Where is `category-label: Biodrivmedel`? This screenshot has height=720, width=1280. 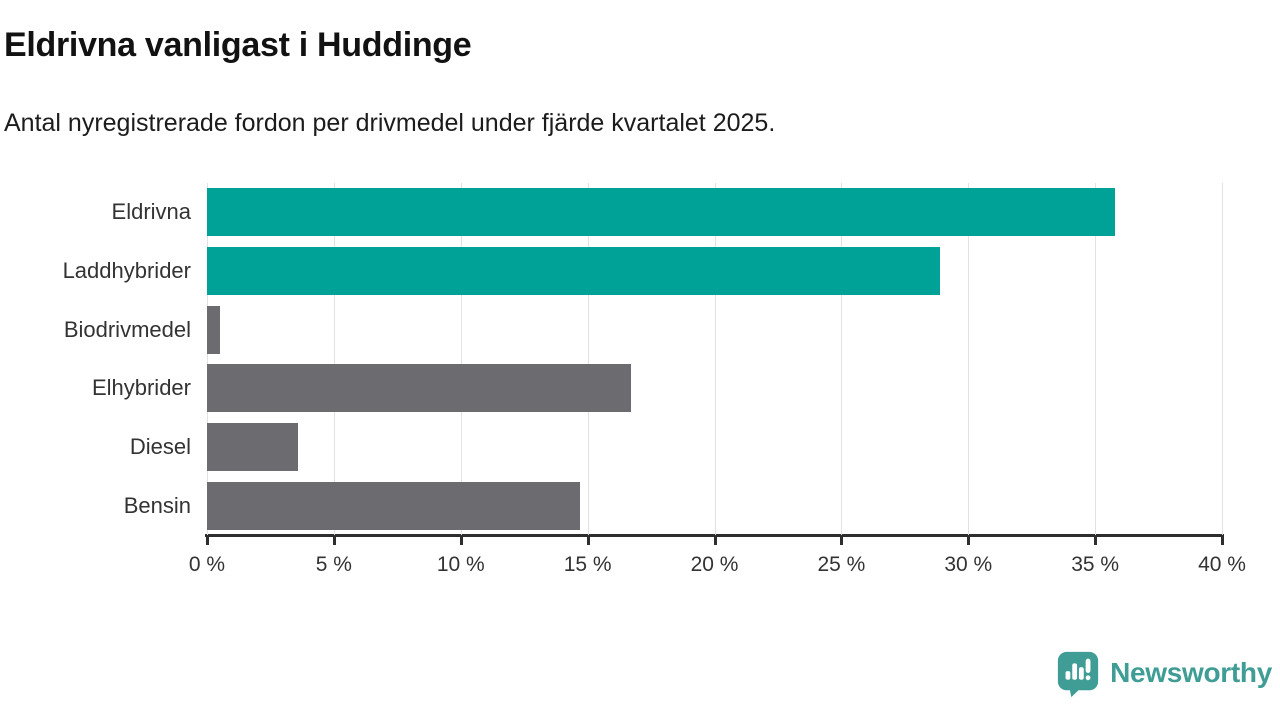 category-label: Biodrivmedel is located at coordinates (127, 329).